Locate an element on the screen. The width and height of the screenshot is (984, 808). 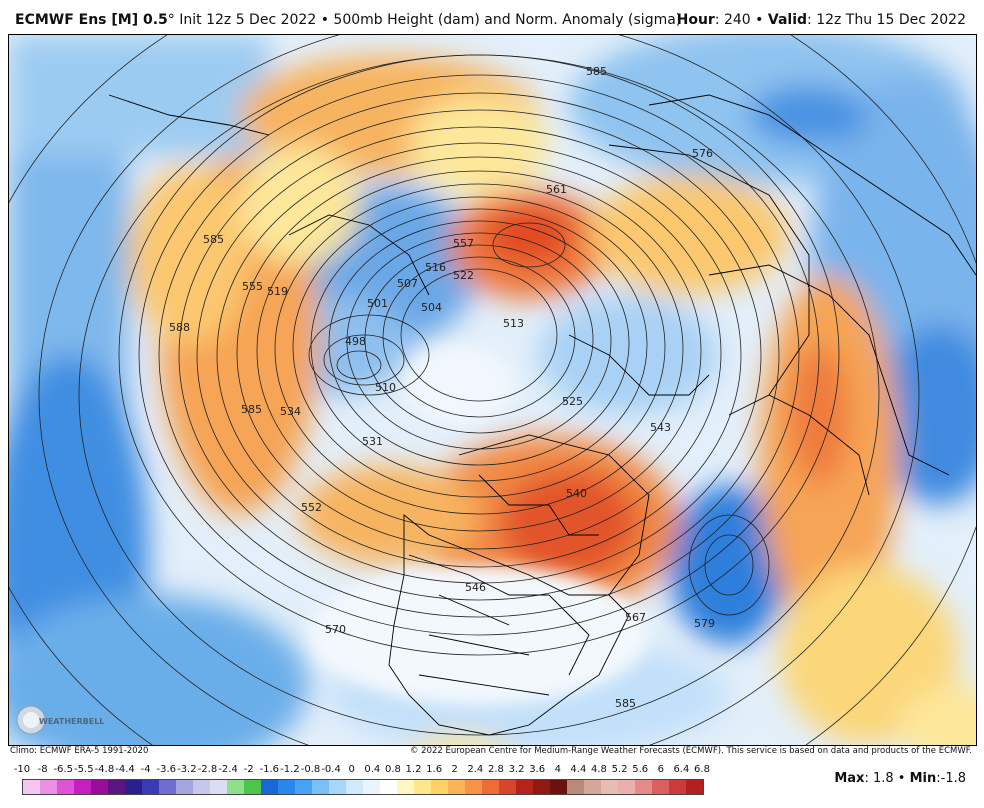
hour-value: : 240 is located at coordinates (732, 20).